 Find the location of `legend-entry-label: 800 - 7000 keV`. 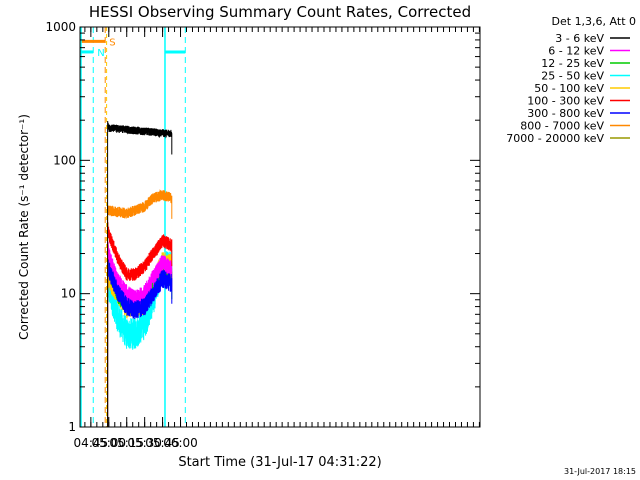

legend-entry-label: 800 - 7000 keV is located at coordinates (562, 126).